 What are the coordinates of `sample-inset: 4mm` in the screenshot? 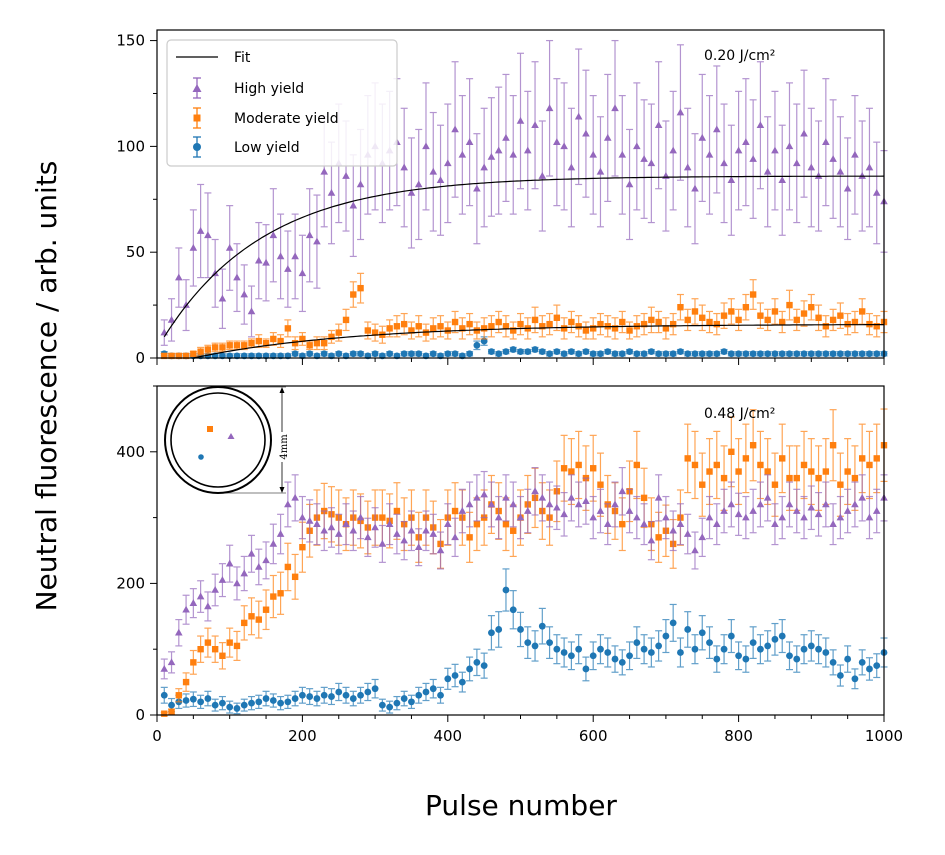 It's located at (227, 440).